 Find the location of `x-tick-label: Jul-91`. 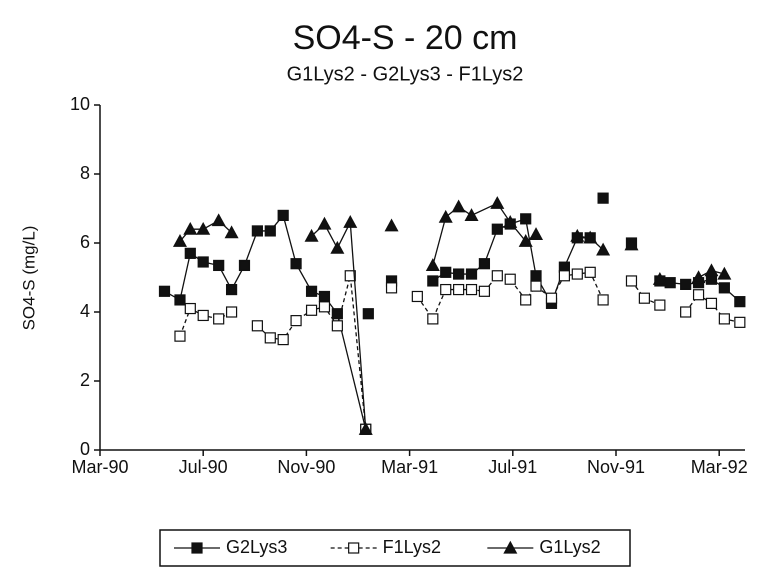

x-tick-label: Jul-91 is located at coordinates (512, 467).